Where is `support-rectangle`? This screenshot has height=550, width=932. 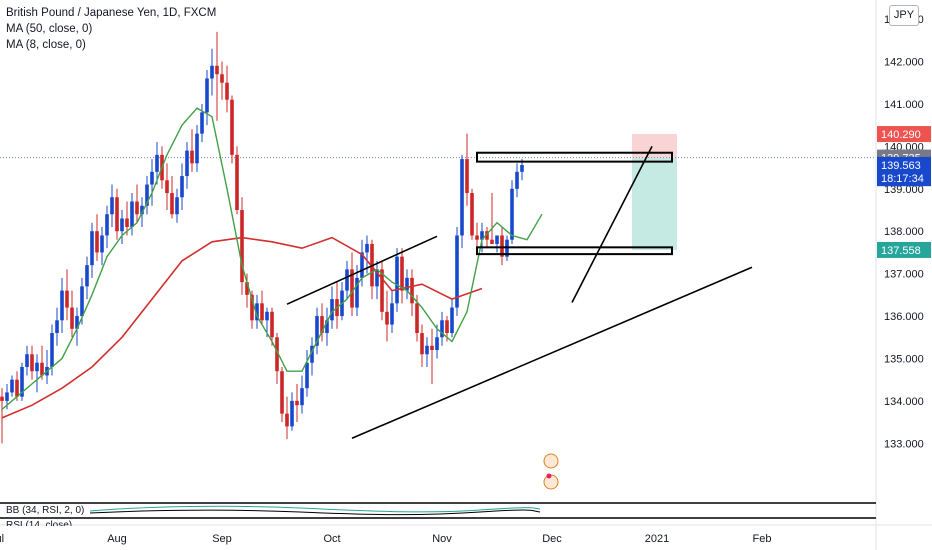 support-rectangle is located at coordinates (574, 251).